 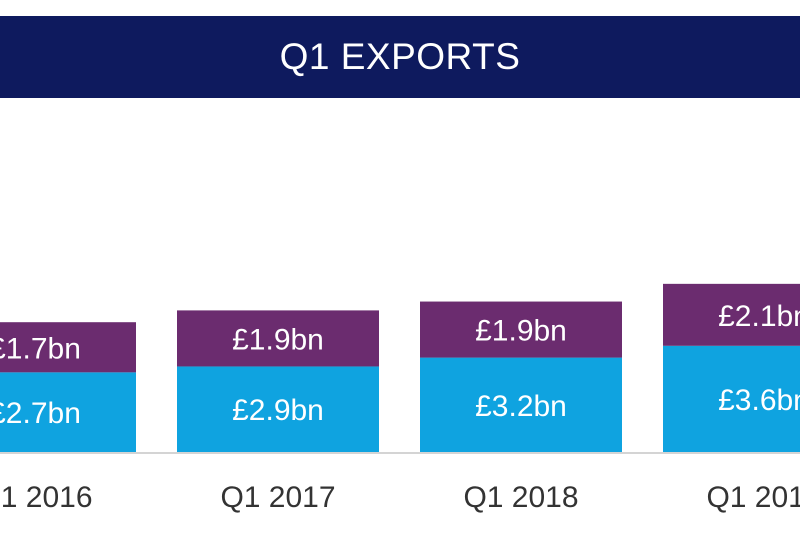 I want to click on chart-title: Q1 EXPORTS, so click(x=400, y=56).